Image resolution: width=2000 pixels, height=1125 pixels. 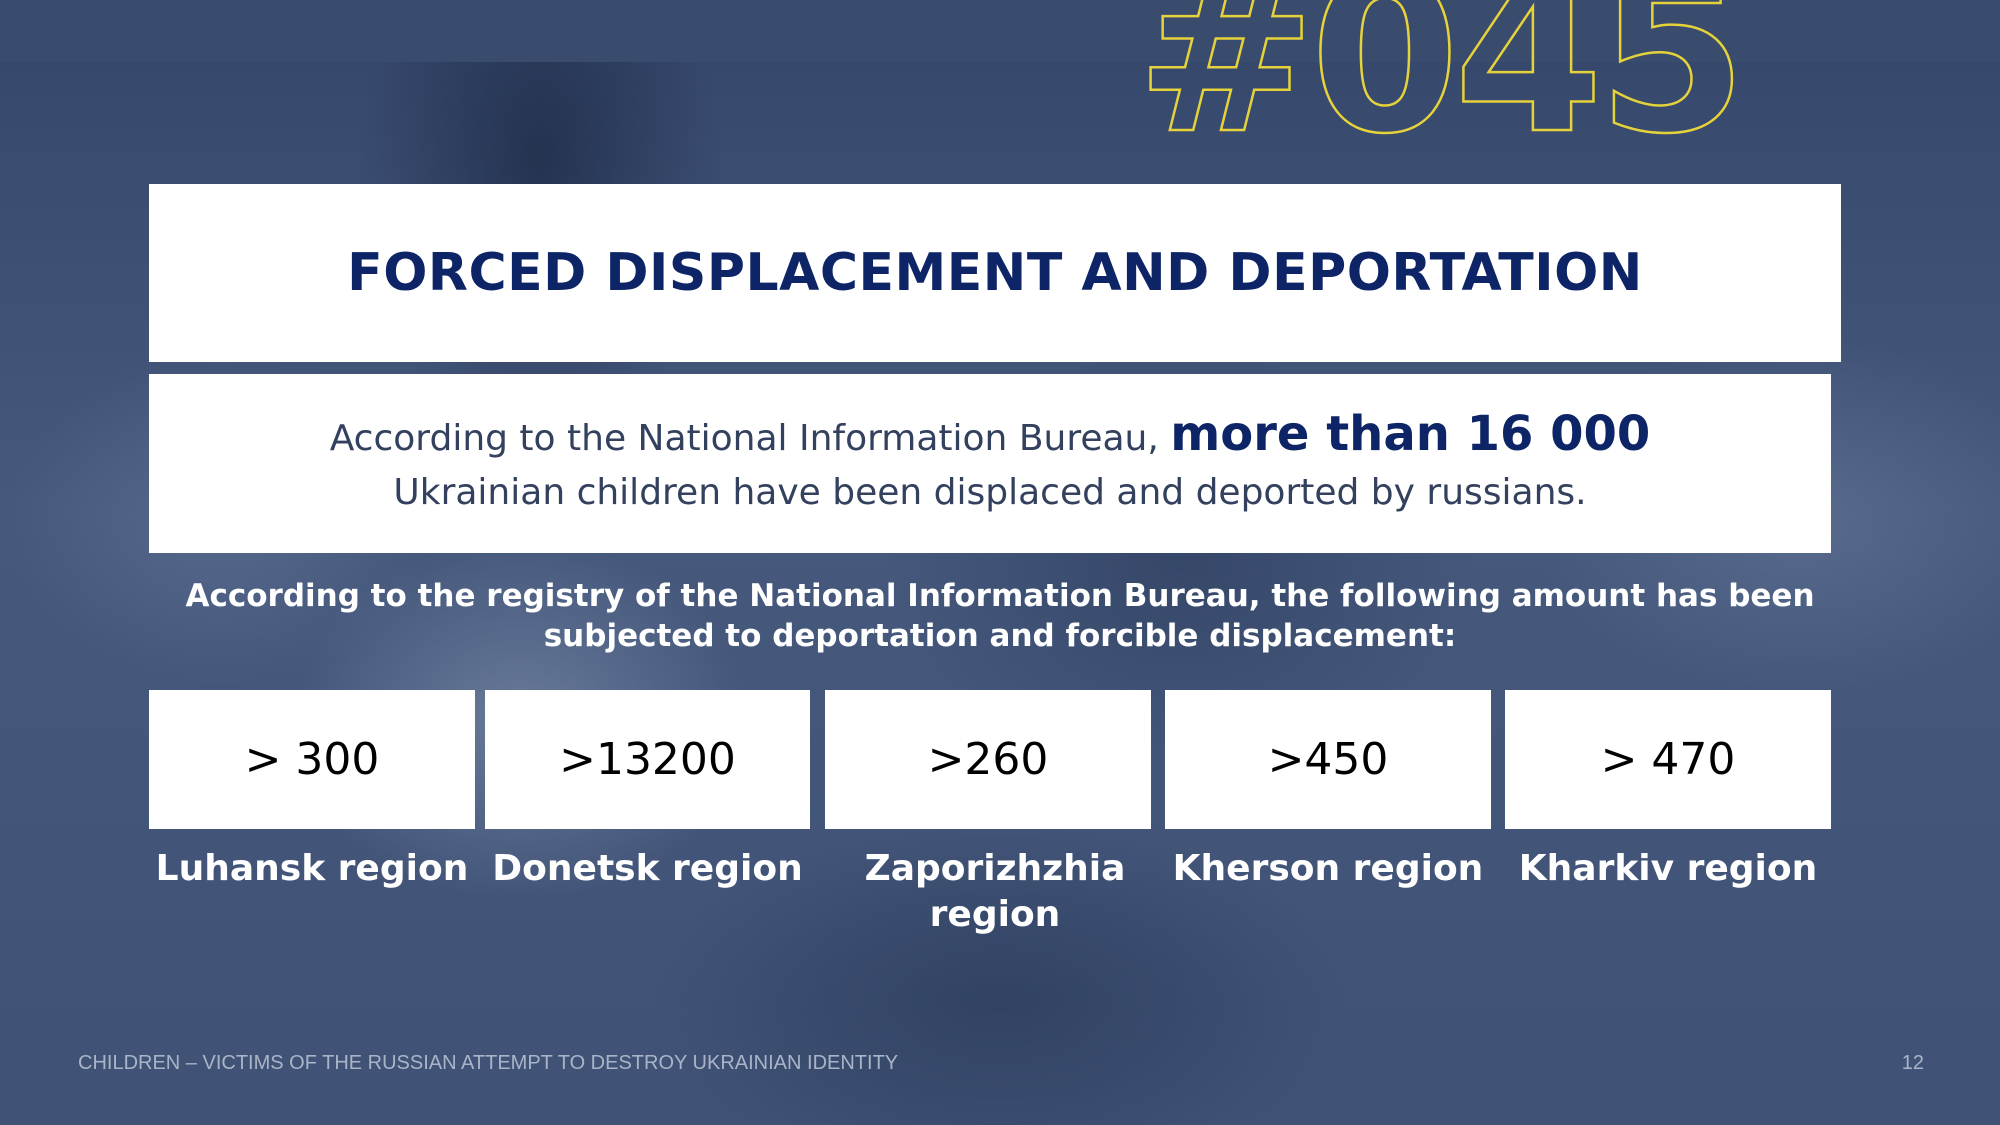 I want to click on region-card-luhansk: > 300, so click(x=312, y=759).